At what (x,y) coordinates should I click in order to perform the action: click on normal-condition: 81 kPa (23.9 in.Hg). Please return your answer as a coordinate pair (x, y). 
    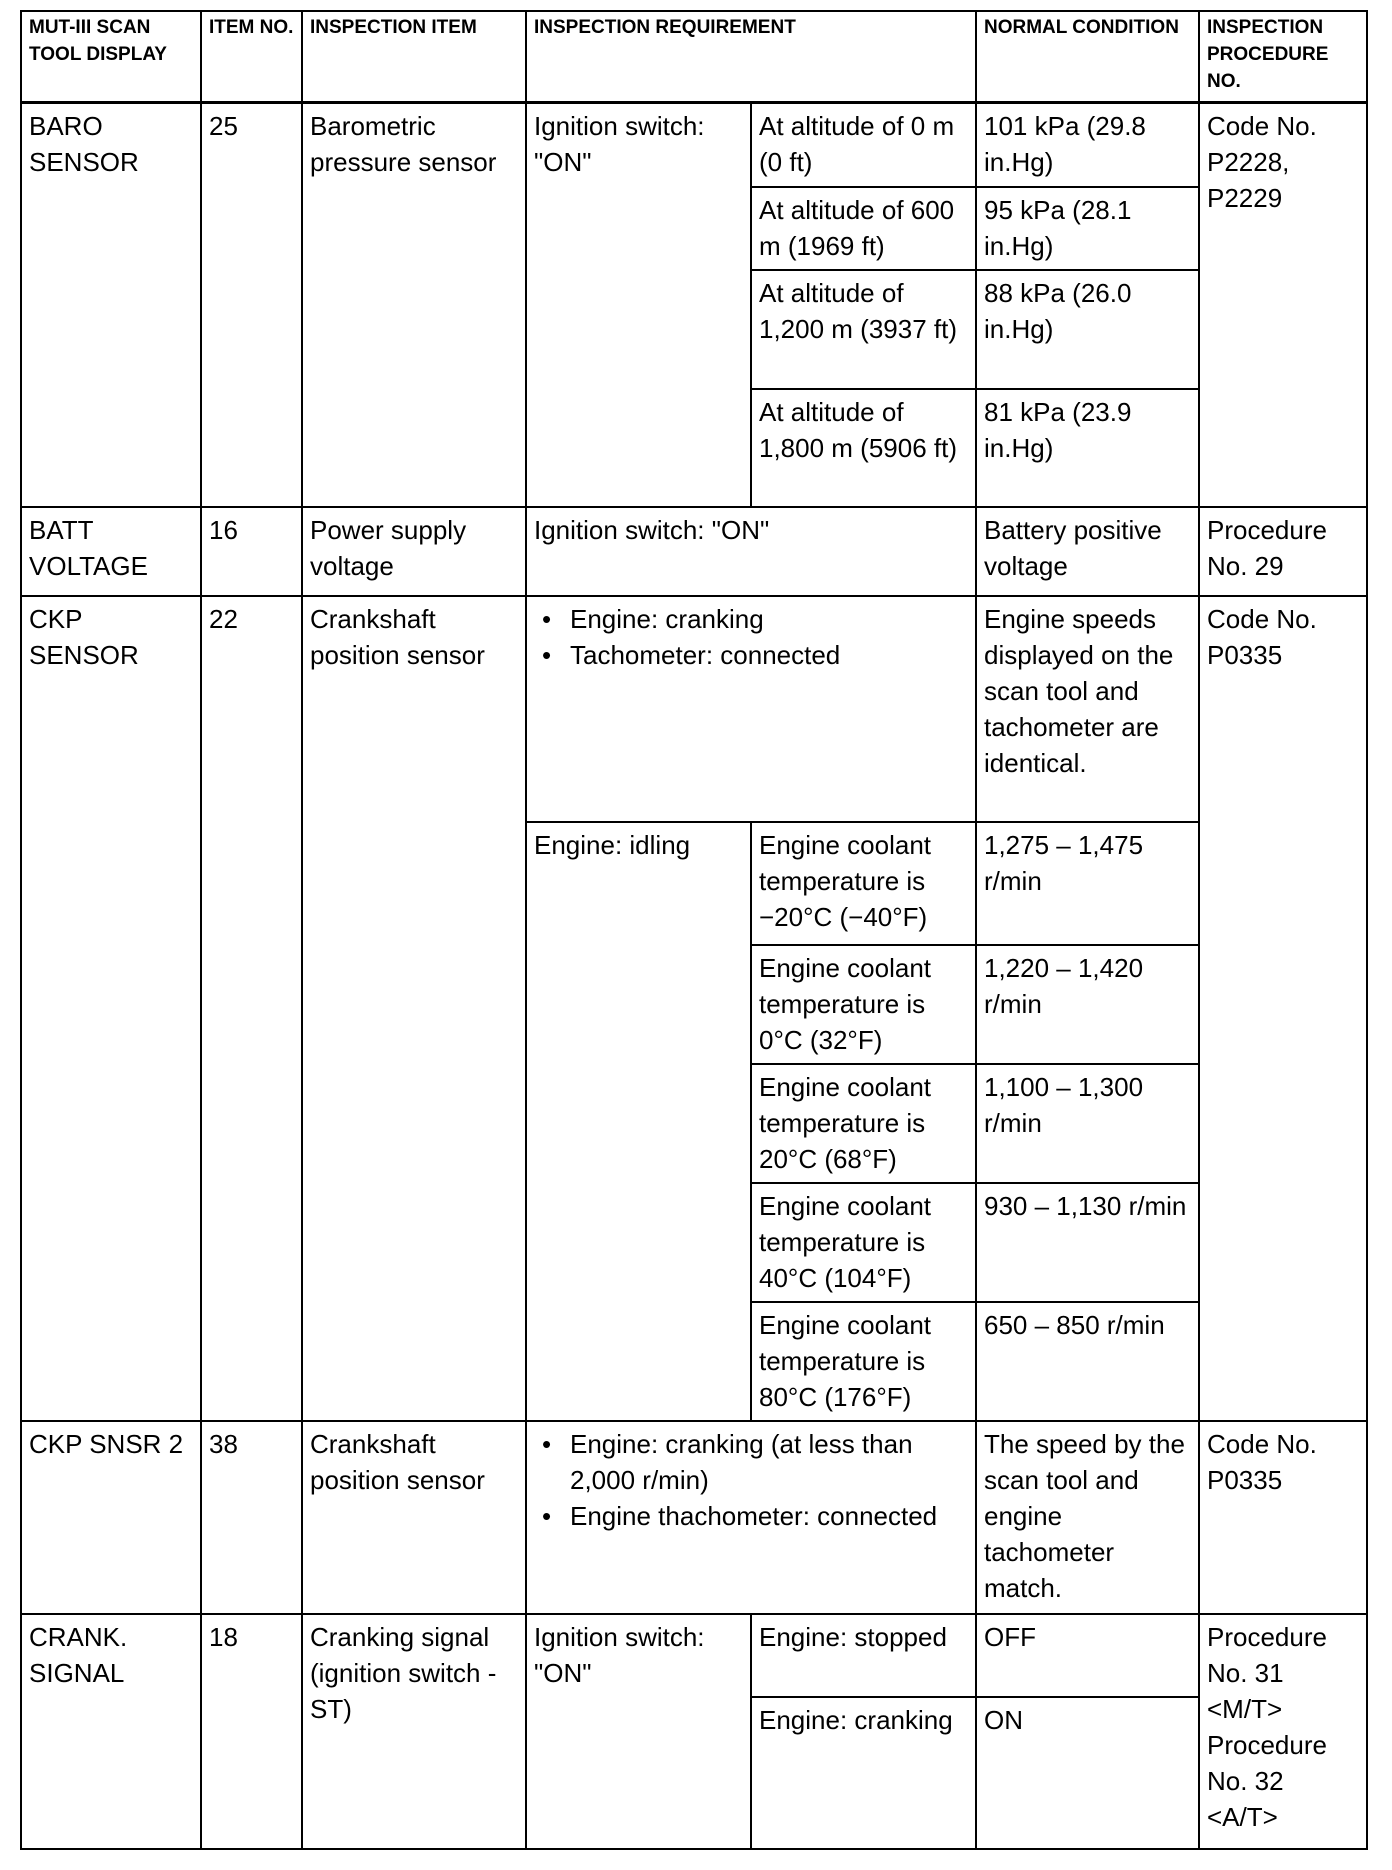
    Looking at the image, I should click on (1087, 448).